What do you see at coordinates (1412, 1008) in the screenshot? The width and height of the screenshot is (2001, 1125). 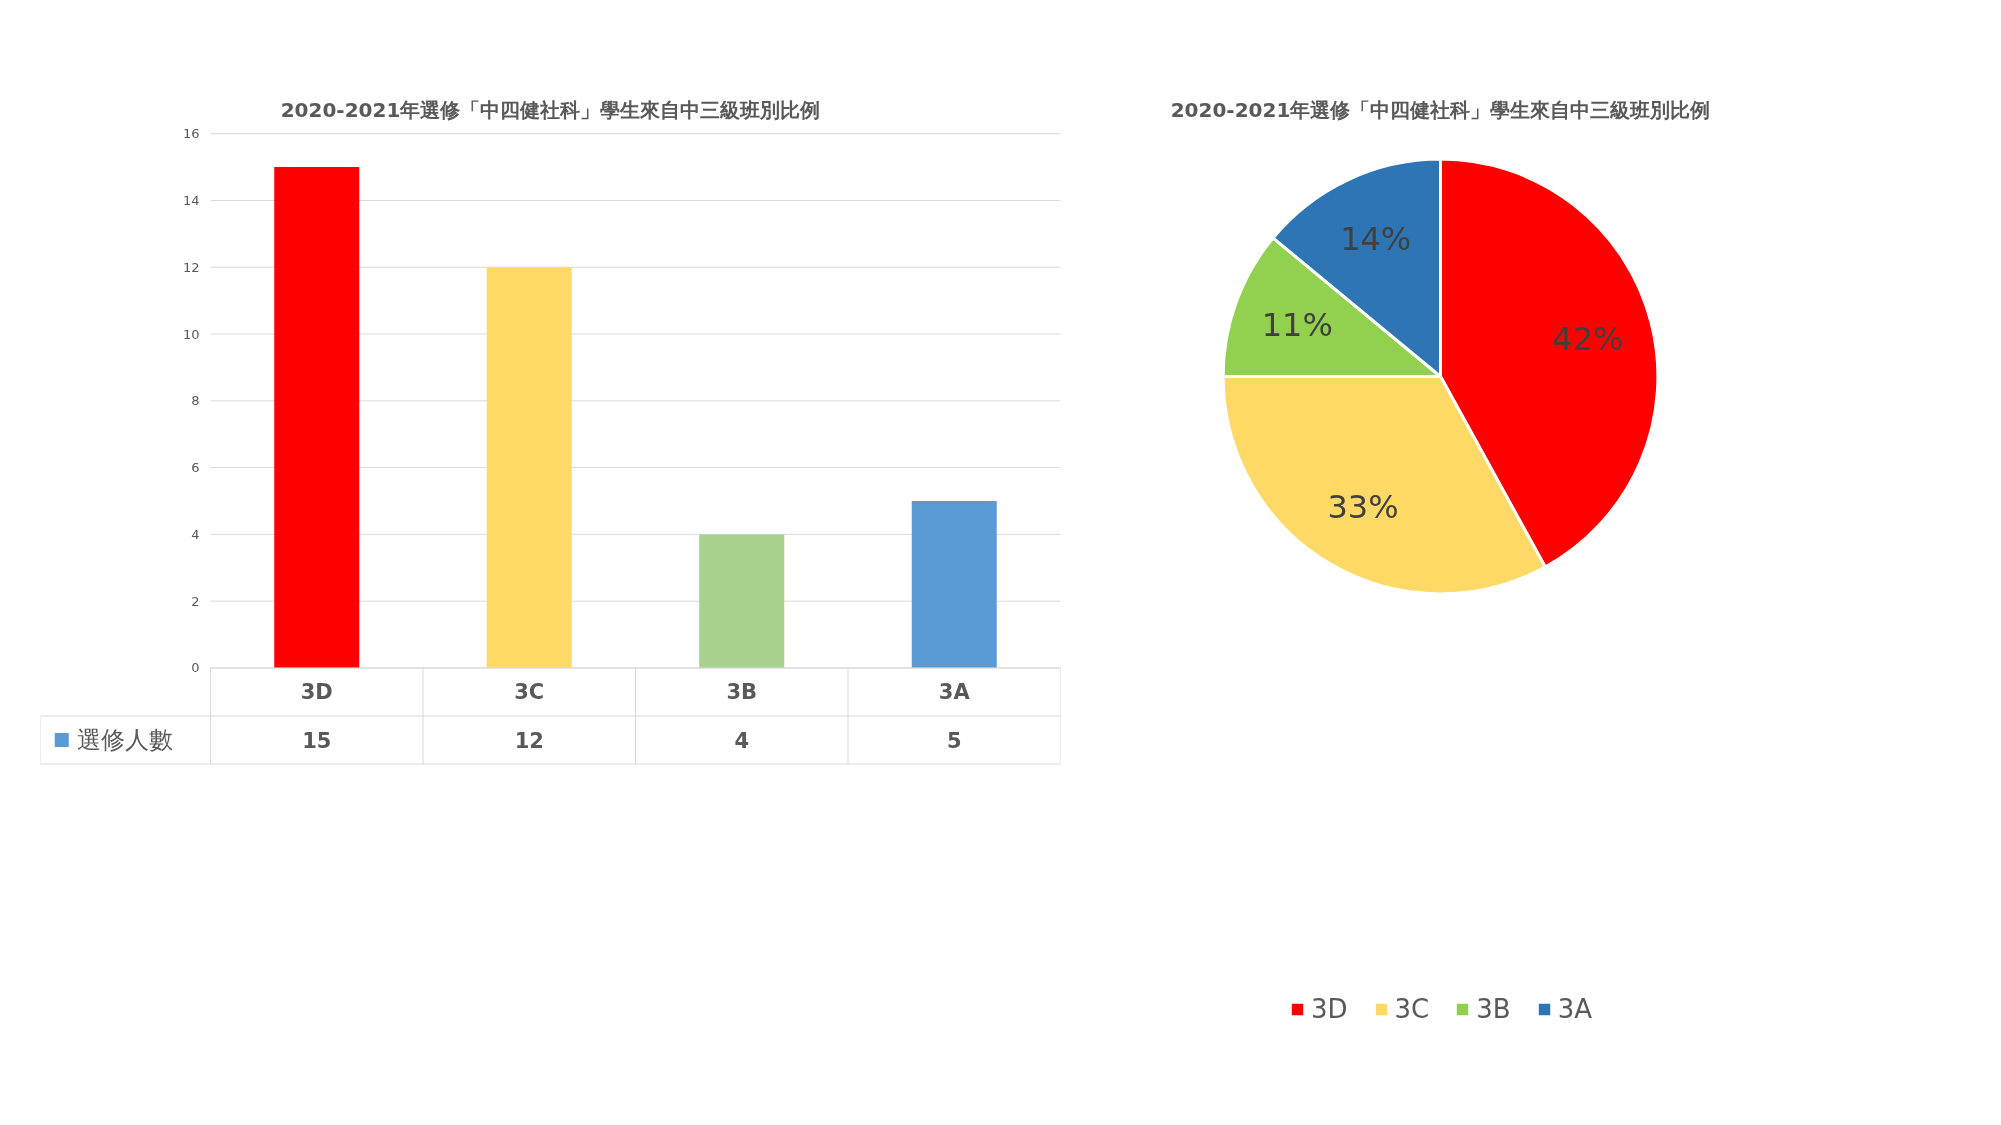 I see `legend-label: 3C` at bounding box center [1412, 1008].